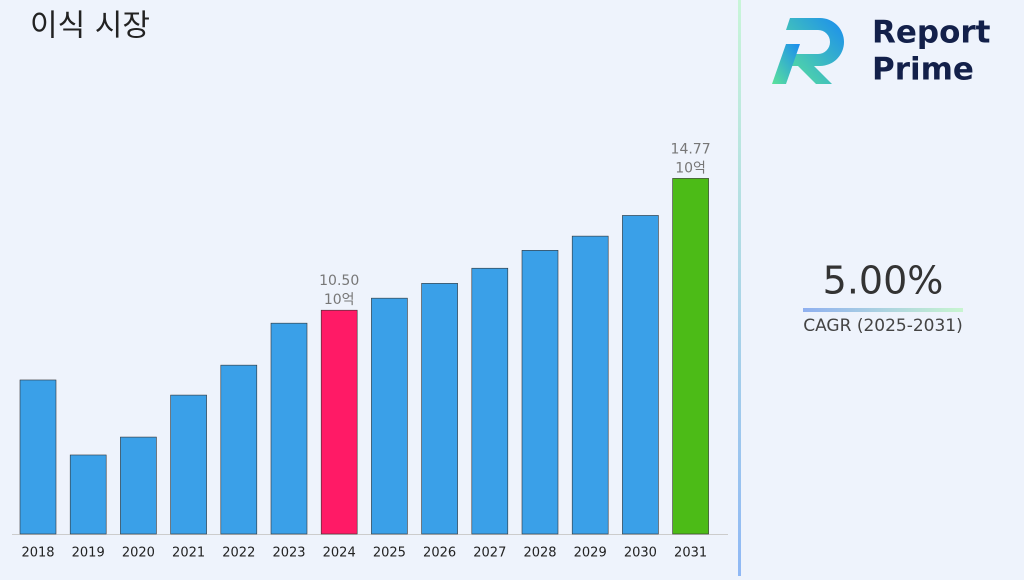 The image size is (1024, 580). What do you see at coordinates (923, 70) in the screenshot?
I see `logo-text: Prime` at bounding box center [923, 70].